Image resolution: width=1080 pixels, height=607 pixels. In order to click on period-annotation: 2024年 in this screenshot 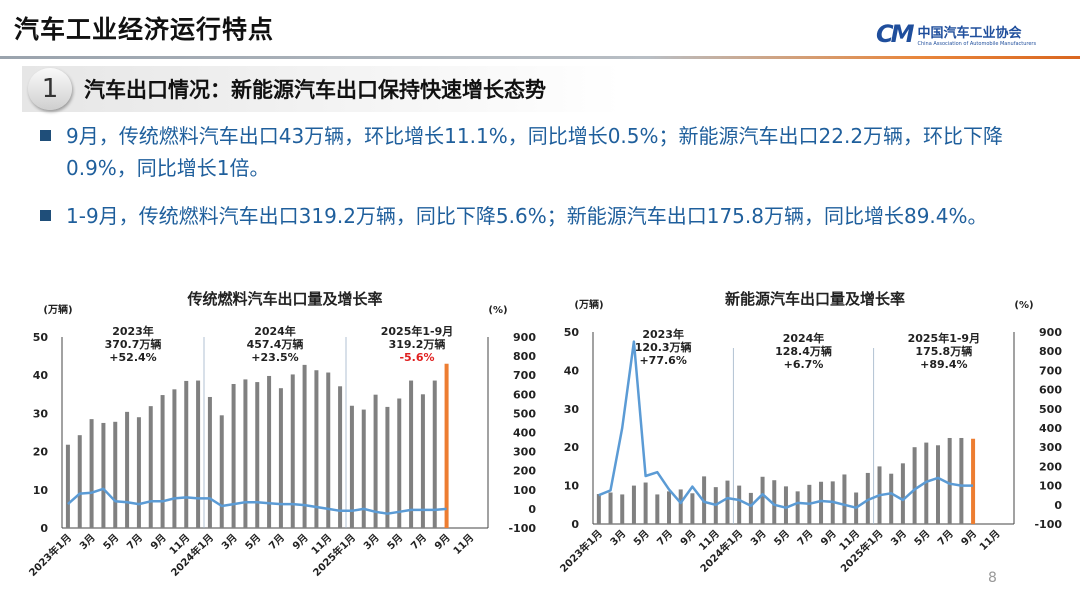, I will do `click(275, 331)`.